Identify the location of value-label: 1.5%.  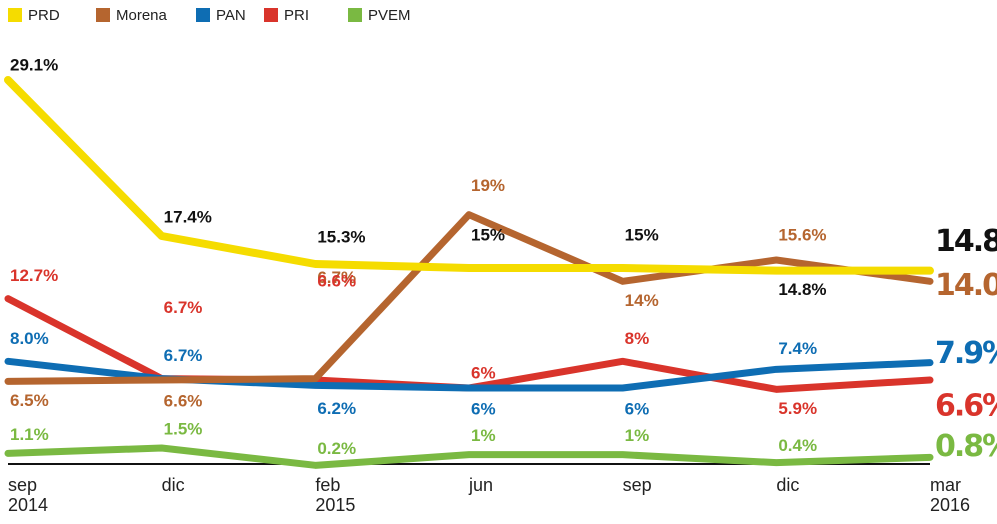
(183, 428).